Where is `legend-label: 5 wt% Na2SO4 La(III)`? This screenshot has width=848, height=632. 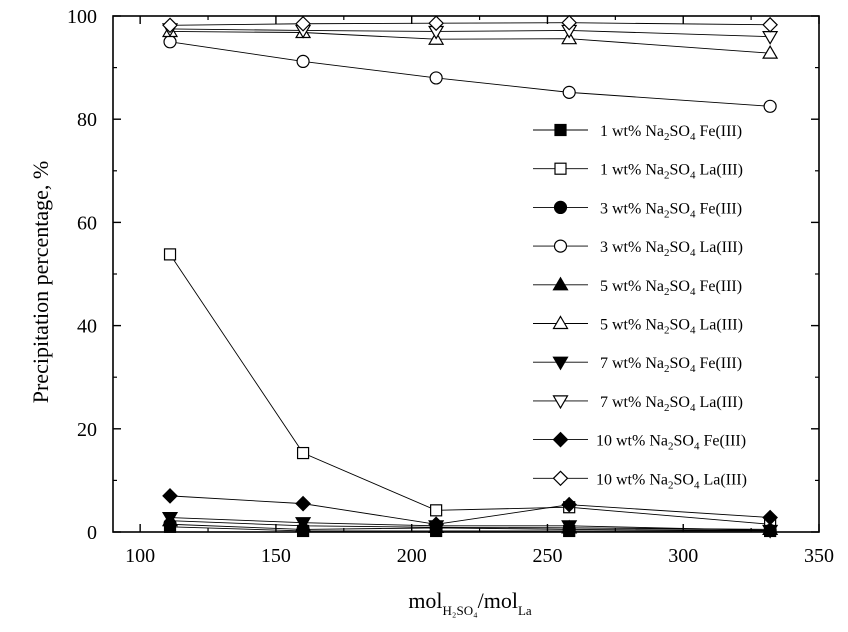
legend-label: 5 wt% Na2SO4 La(III) is located at coordinates (671, 327).